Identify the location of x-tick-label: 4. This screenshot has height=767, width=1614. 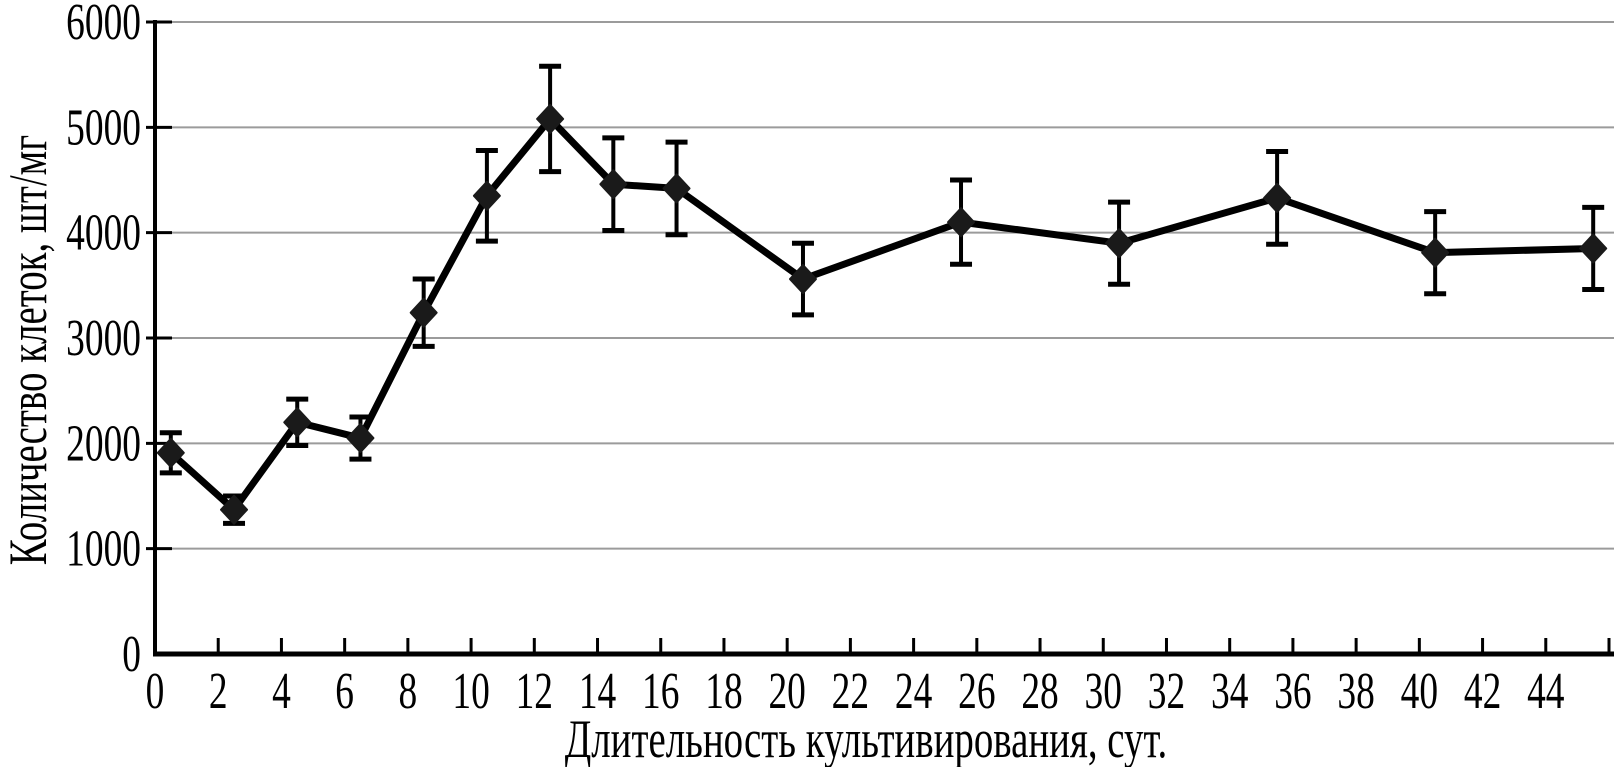
(281, 690).